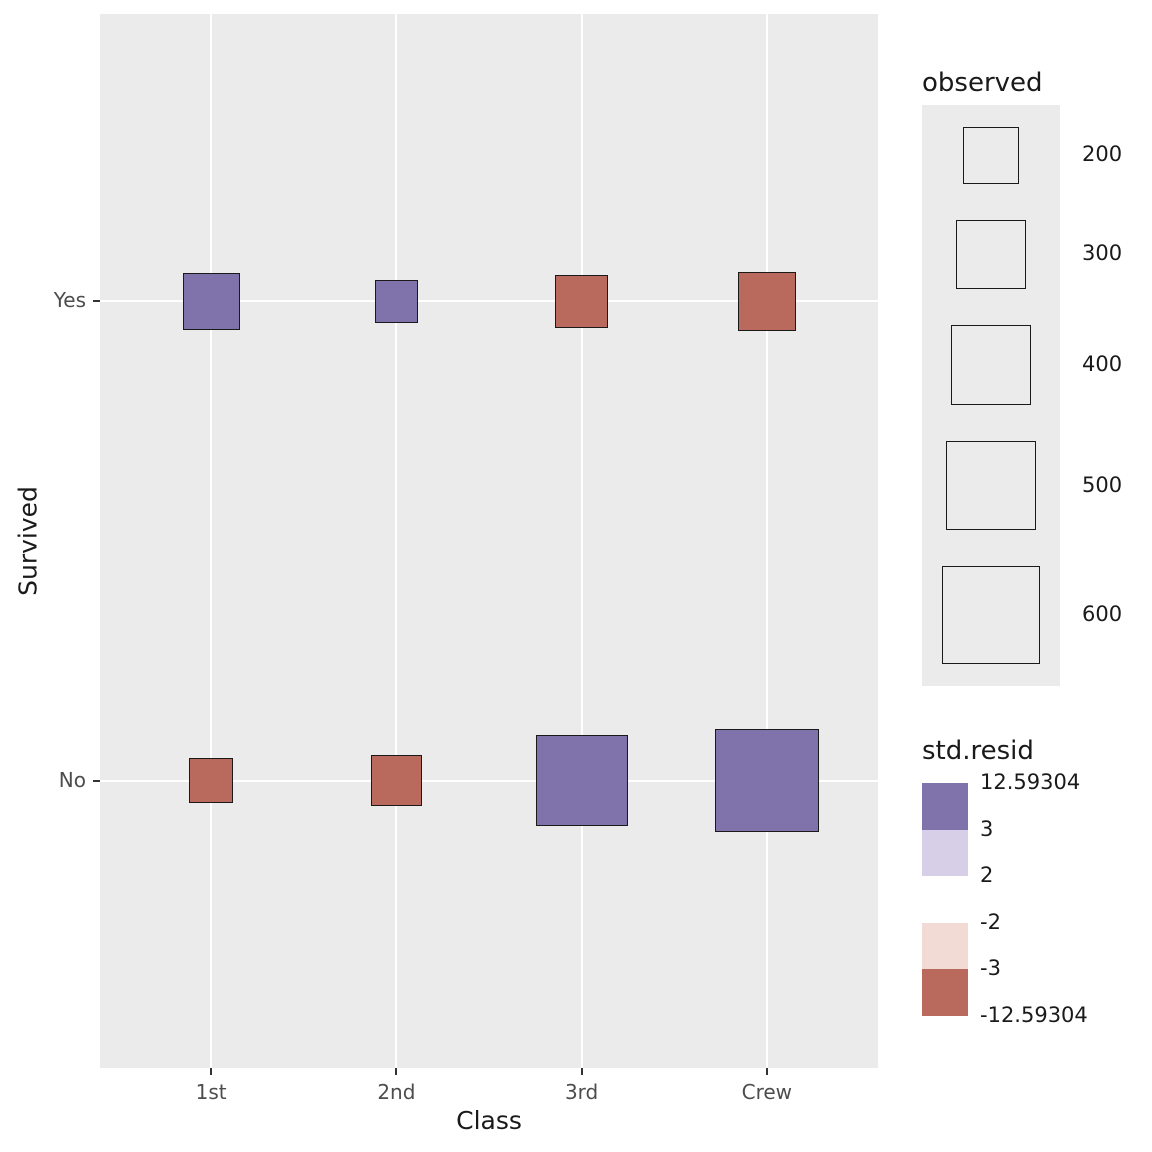  I want to click on x-tick-label: 2nd, so click(396, 1092).